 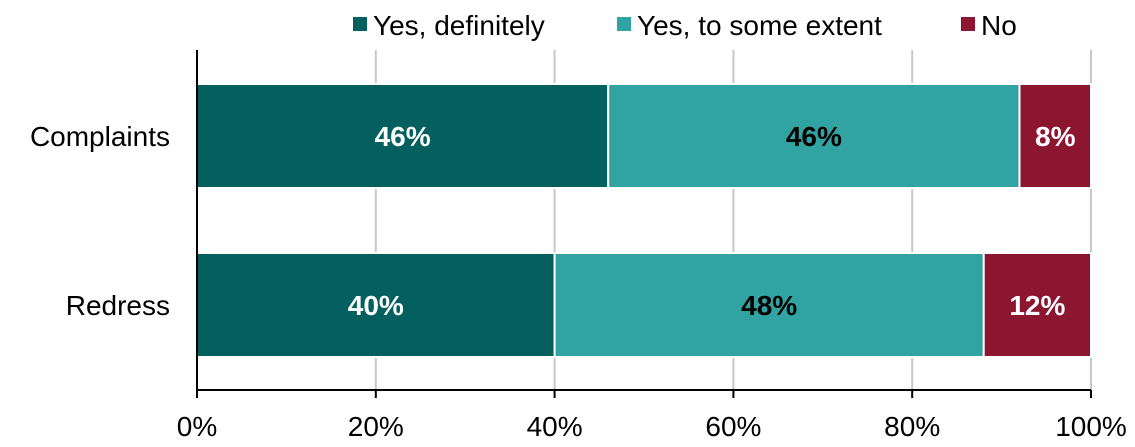 What do you see at coordinates (376, 426) in the screenshot?
I see `x-tick-label: 20%` at bounding box center [376, 426].